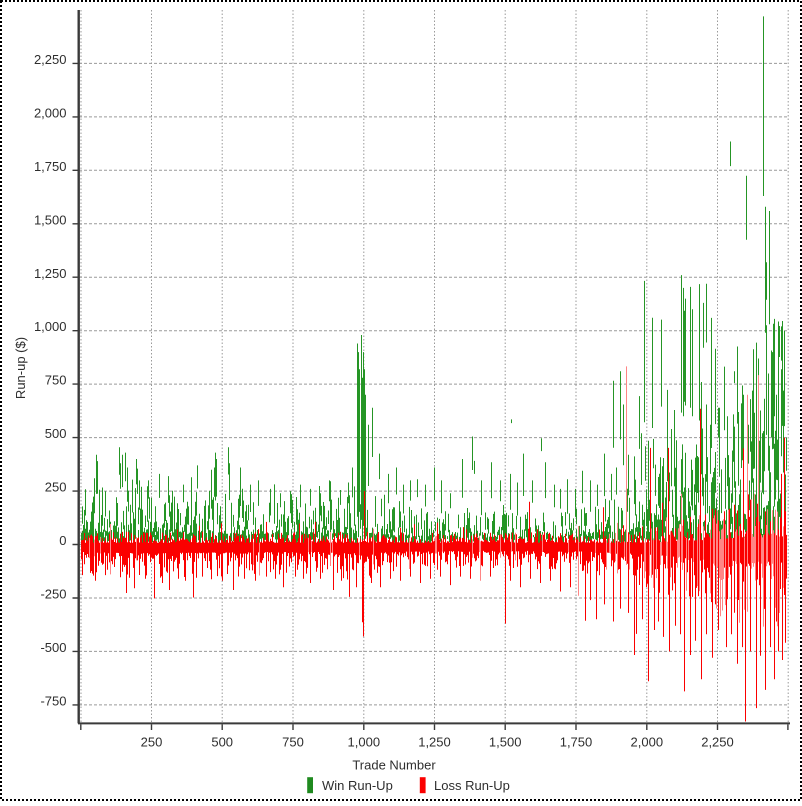  What do you see at coordinates (53, 647) in the screenshot?
I see `svg-text: -500` at bounding box center [53, 647].